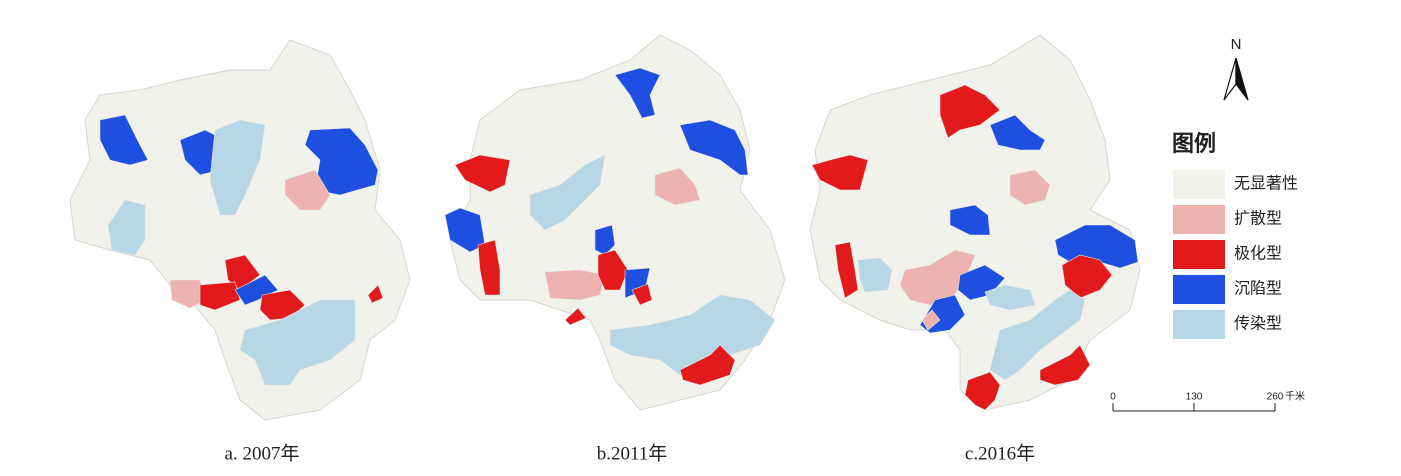  What do you see at coordinates (1236, 44) in the screenshot?
I see `north-label: N` at bounding box center [1236, 44].